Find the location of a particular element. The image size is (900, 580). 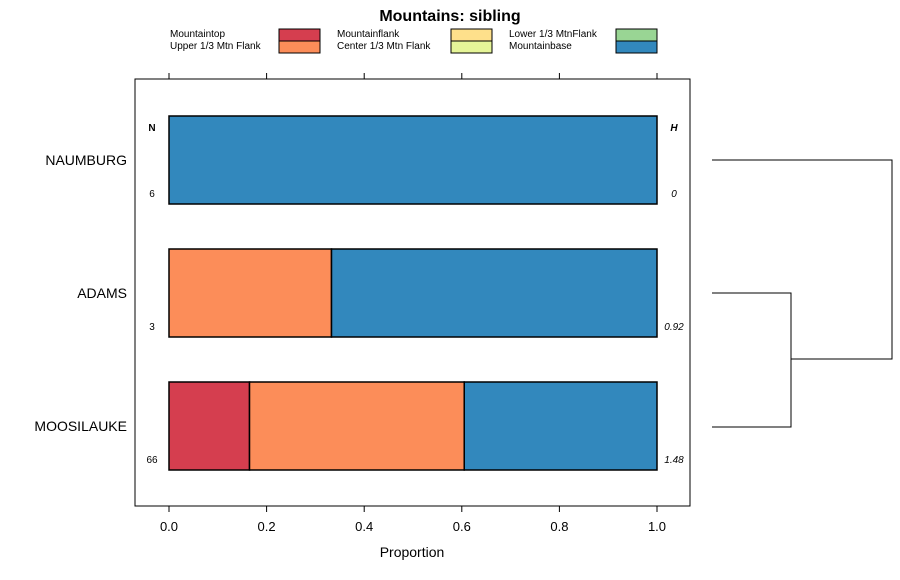

legend-label: Upper 1/3 Mtn Flank is located at coordinates (216, 46).